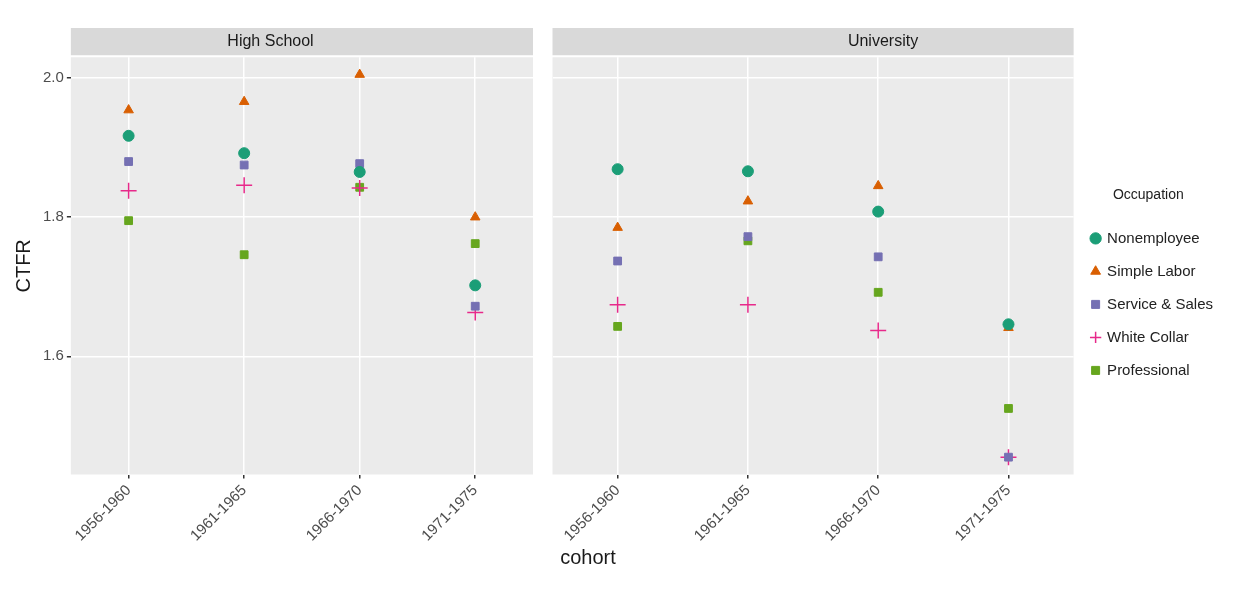 This screenshot has width=1249, height=592. I want to click on legend-title: Occupation, so click(1148, 193).